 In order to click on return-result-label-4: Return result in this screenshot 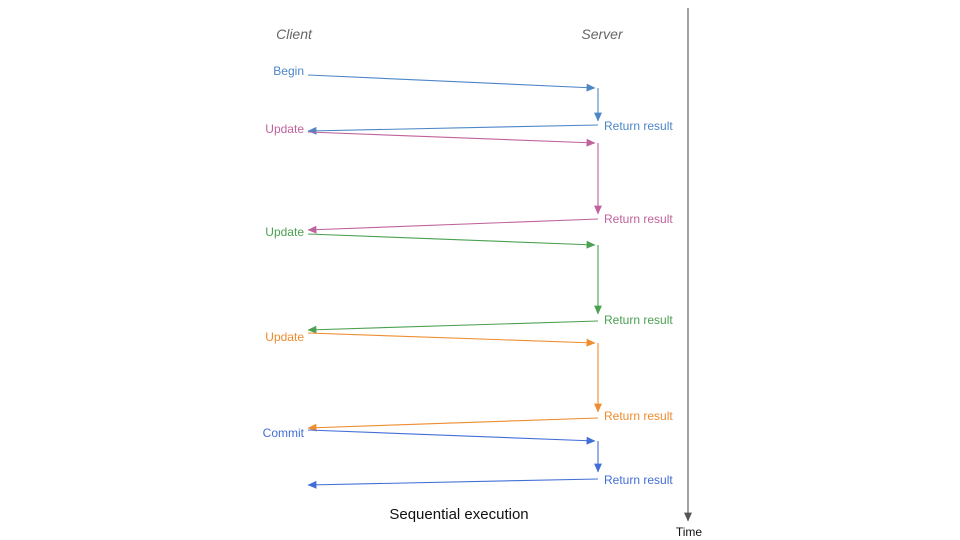, I will do `click(638, 480)`.